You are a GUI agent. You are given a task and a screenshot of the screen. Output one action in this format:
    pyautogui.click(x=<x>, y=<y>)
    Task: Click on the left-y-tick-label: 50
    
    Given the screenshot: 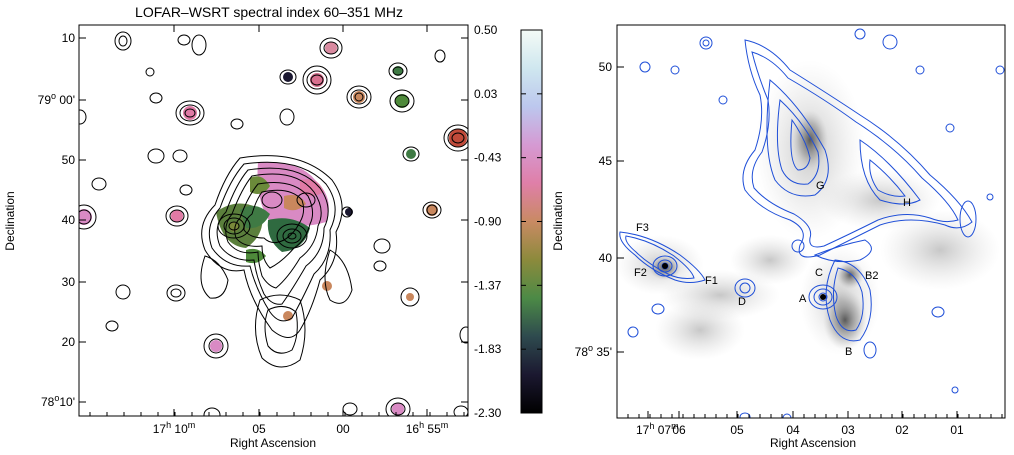 What is the action you would take?
    pyautogui.click(x=69, y=160)
    